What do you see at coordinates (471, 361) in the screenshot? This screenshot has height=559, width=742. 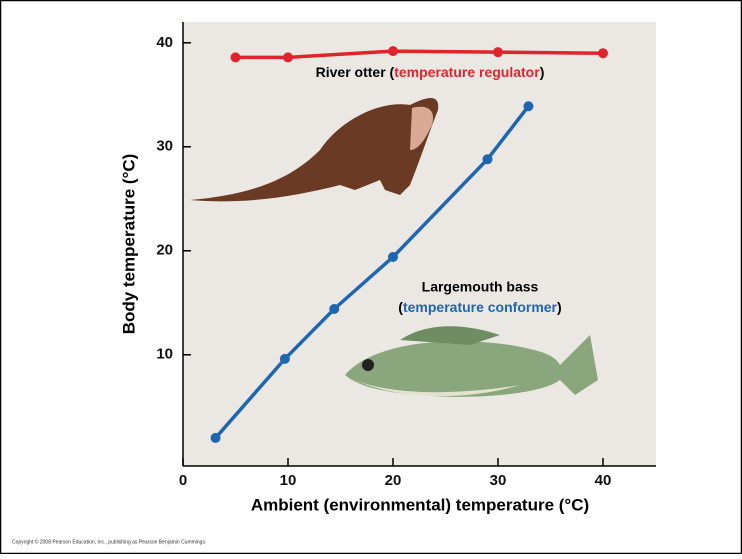 I see `bass-illustration` at bounding box center [471, 361].